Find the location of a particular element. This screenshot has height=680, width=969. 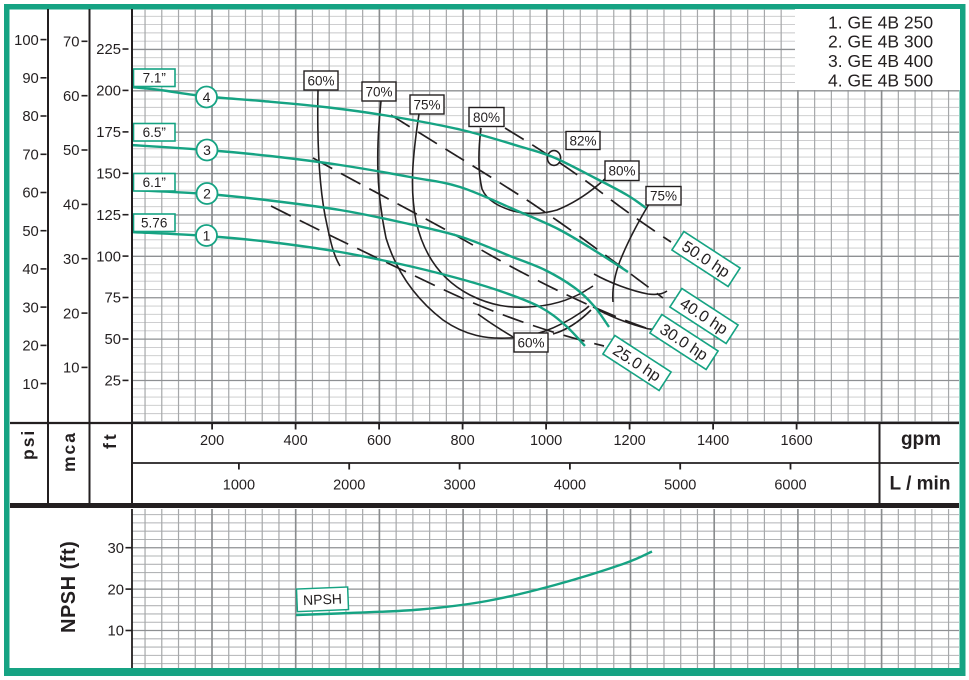

svg-text: 225 is located at coordinates (108, 50).